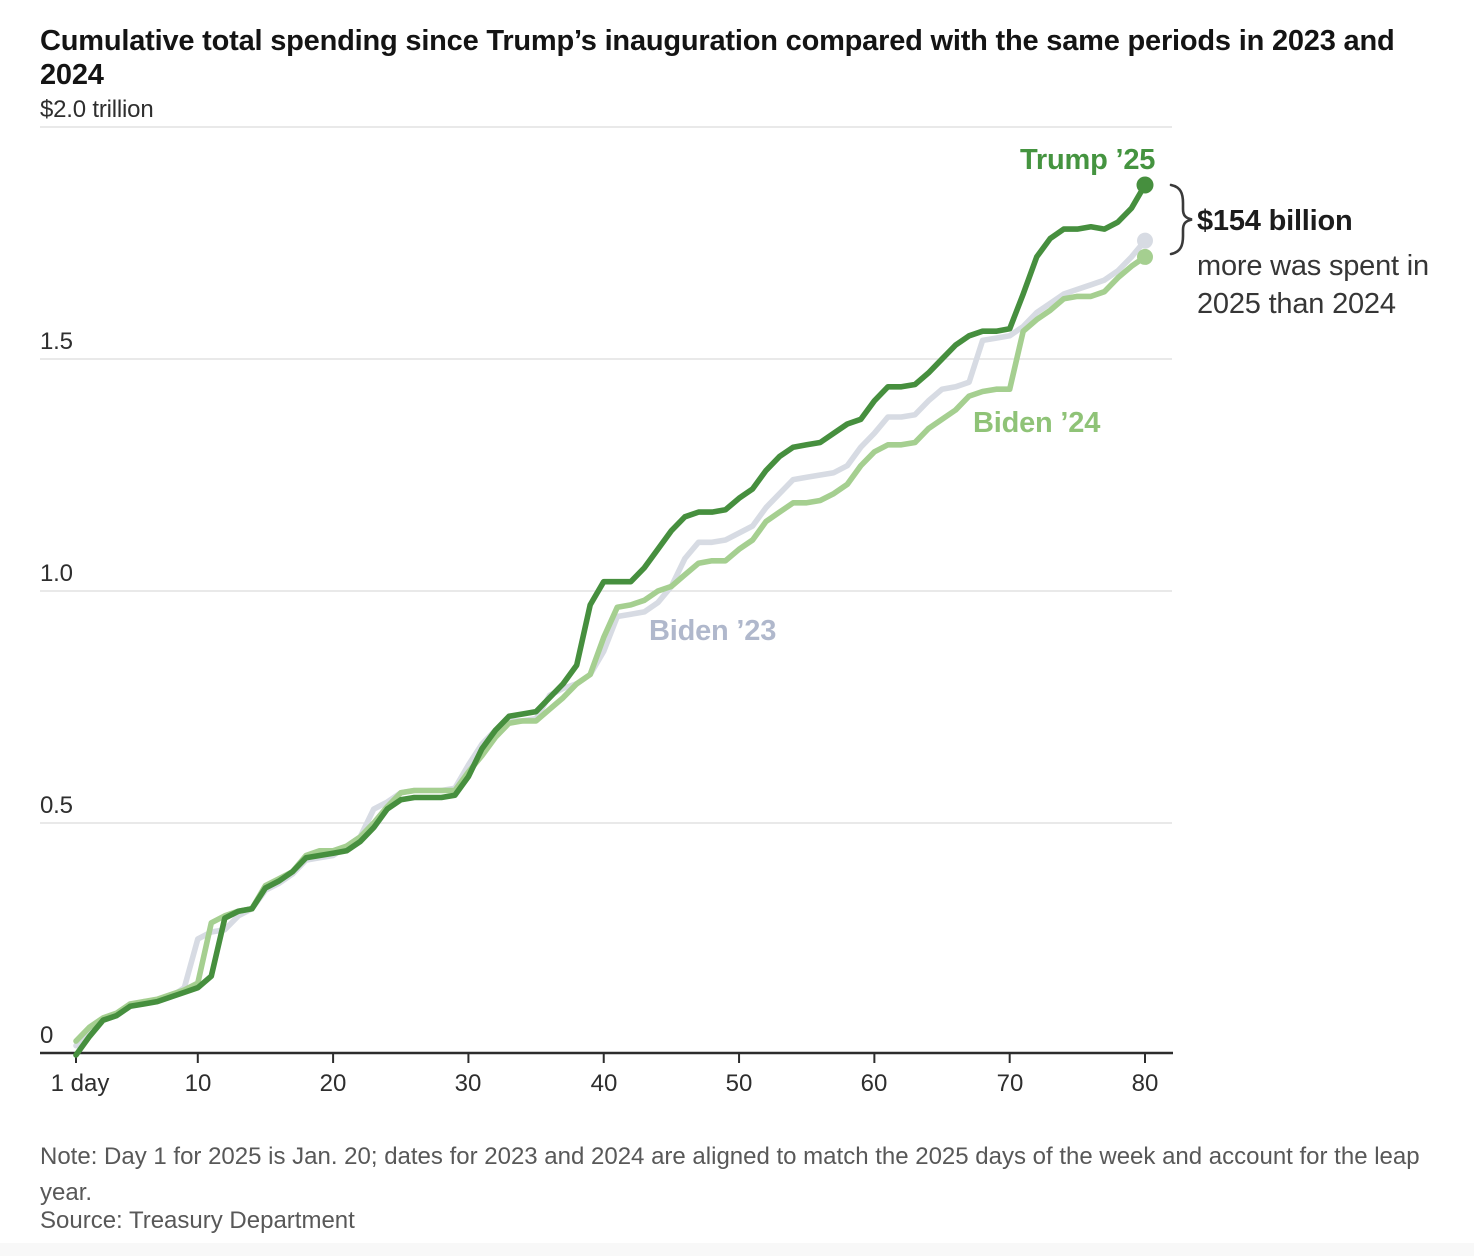 Image resolution: width=1474 pixels, height=1256 pixels. Describe the element at coordinates (1313, 285) in the screenshot. I see `annotation-text: more was spent in 2025 than 2024` at that location.